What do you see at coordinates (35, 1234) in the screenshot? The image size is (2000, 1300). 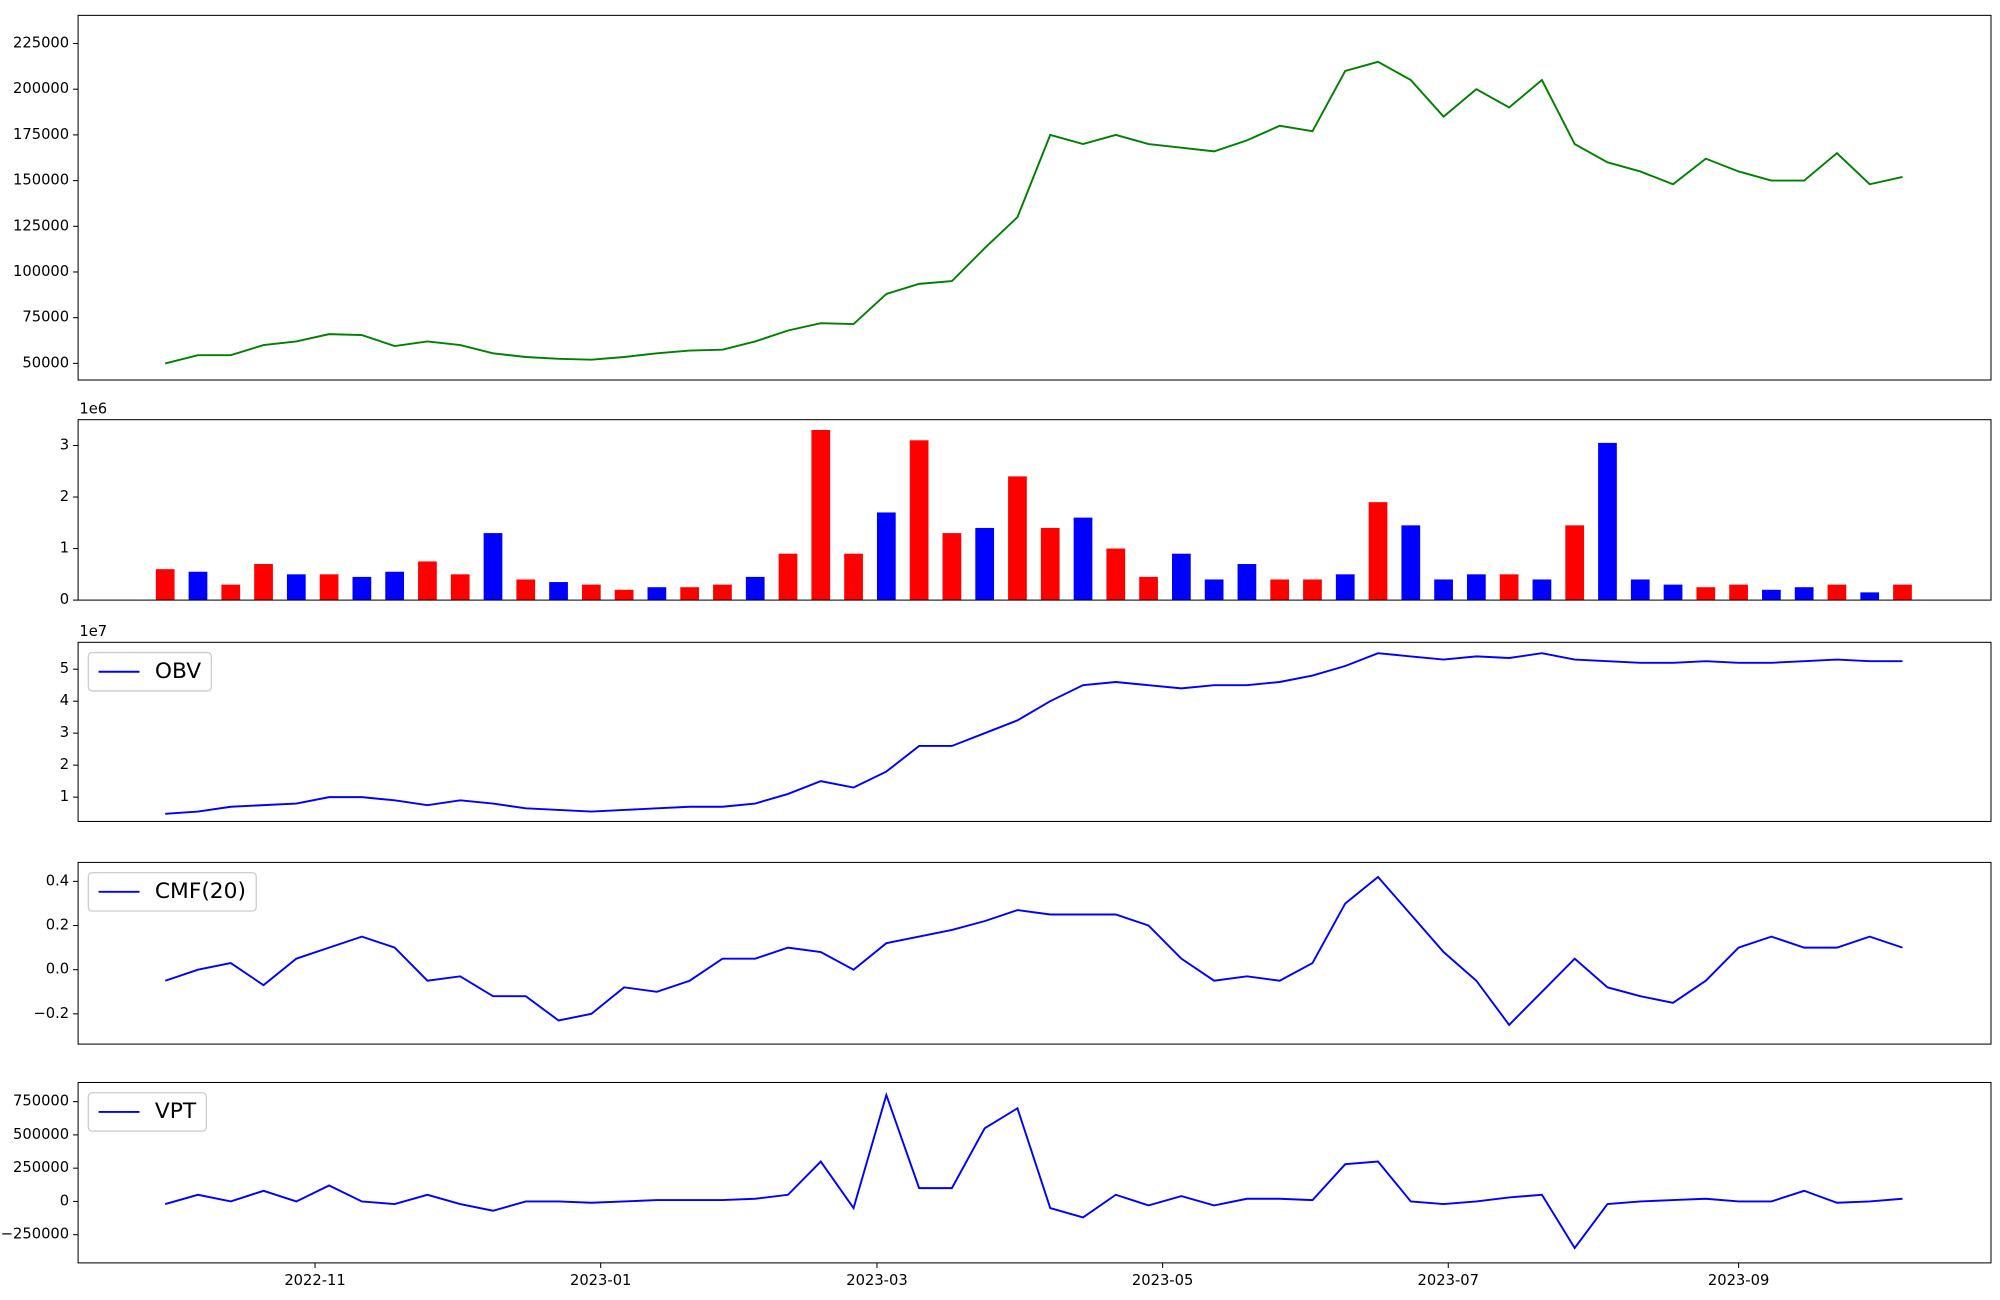 I see `y-tick-label: −250000` at bounding box center [35, 1234].